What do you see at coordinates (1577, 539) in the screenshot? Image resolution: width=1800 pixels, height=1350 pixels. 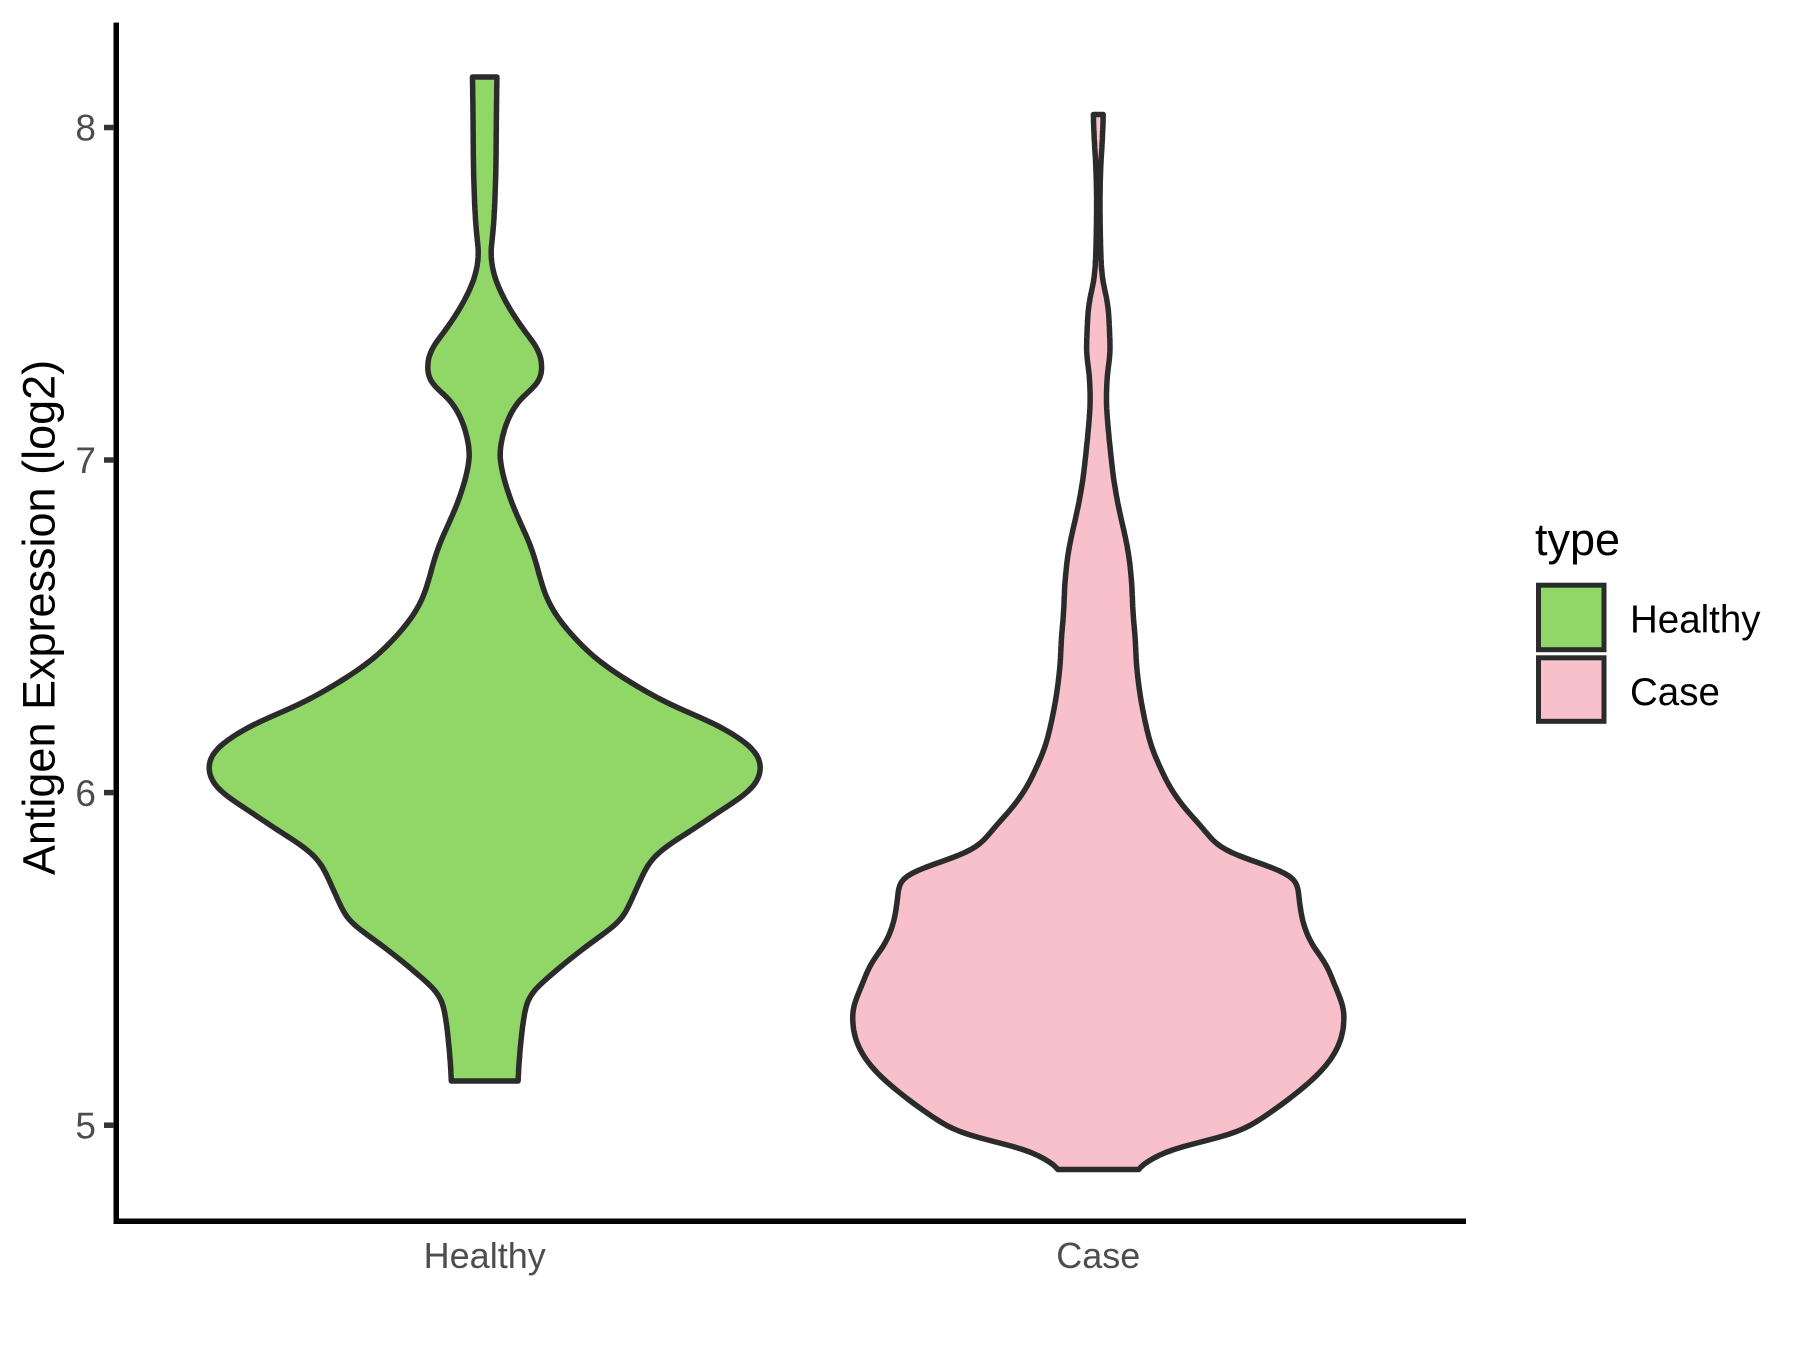 I see `svg-text: type` at bounding box center [1577, 539].